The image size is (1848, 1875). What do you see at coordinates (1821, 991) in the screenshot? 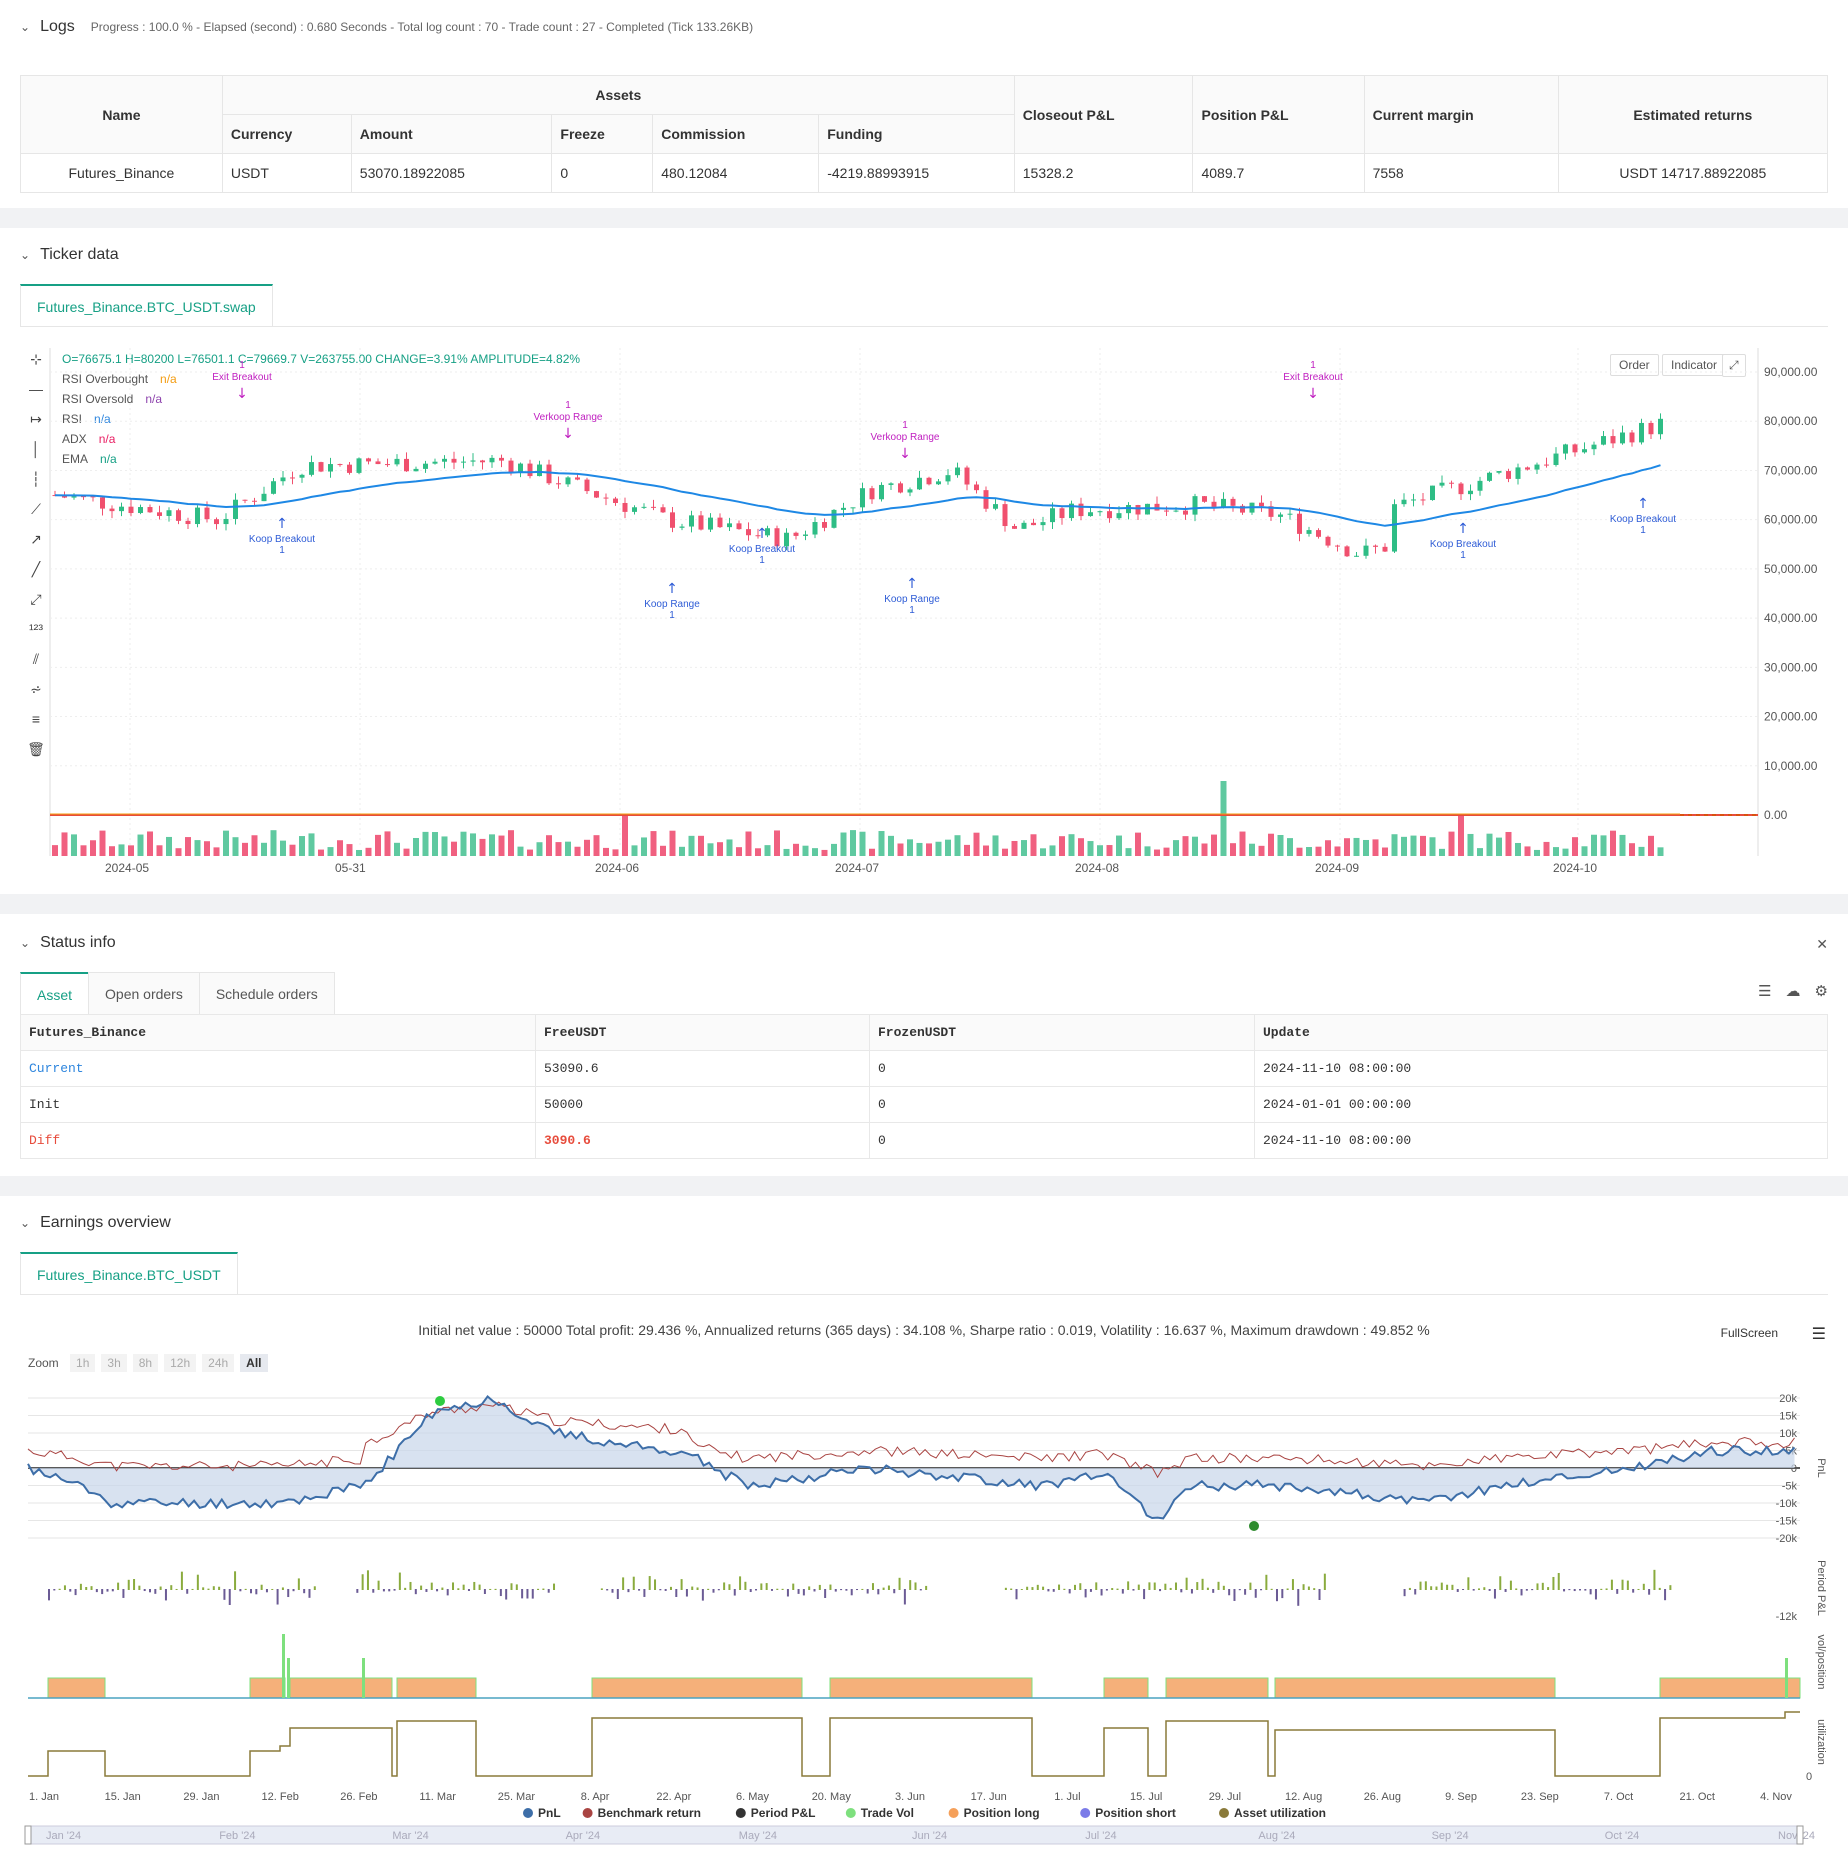
I see `gear-icon: ⚙` at bounding box center [1821, 991].